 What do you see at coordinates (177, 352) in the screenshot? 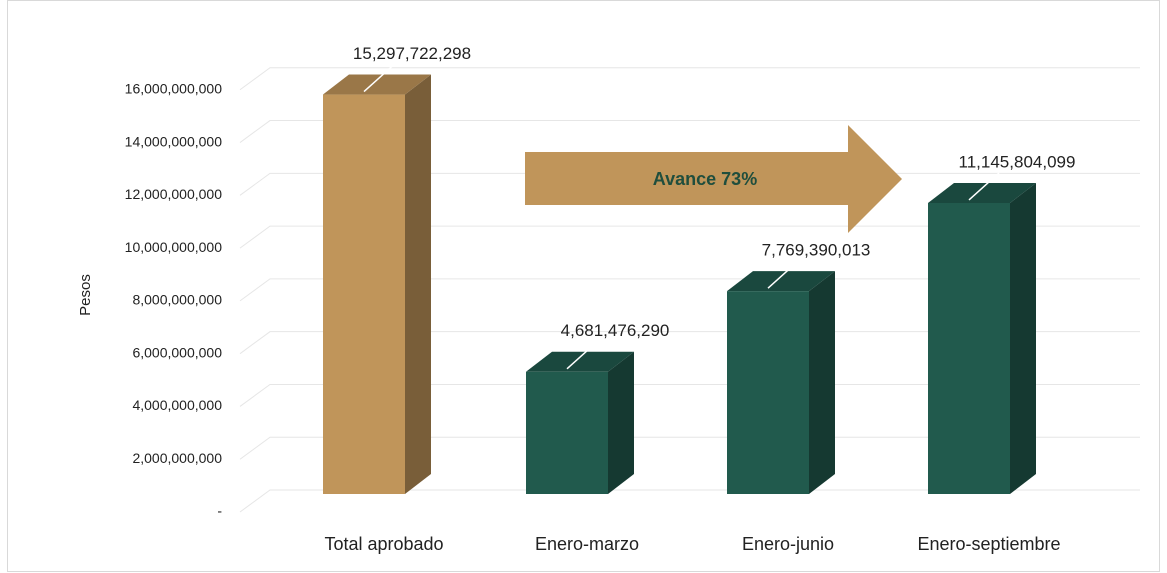
I see `y-tick-label: 6,000,000,000` at bounding box center [177, 352].